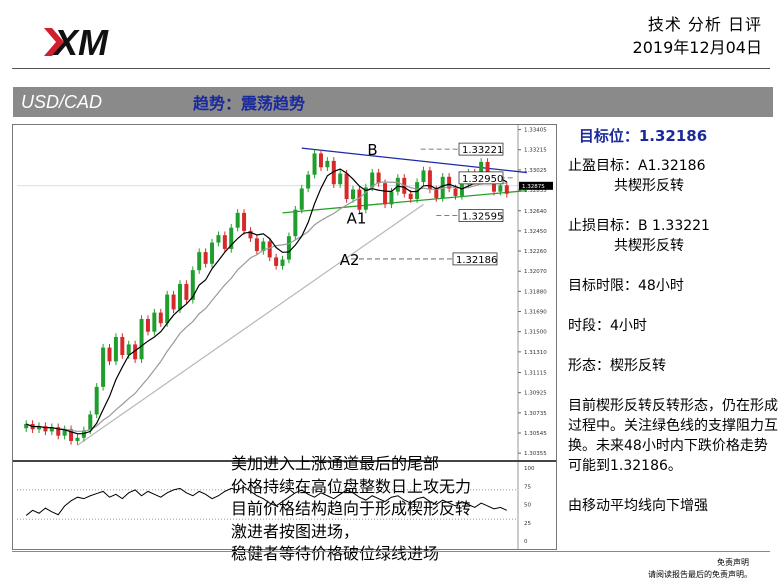 This screenshot has width=782, height=587. I want to click on oscillator-line, so click(266, 501).